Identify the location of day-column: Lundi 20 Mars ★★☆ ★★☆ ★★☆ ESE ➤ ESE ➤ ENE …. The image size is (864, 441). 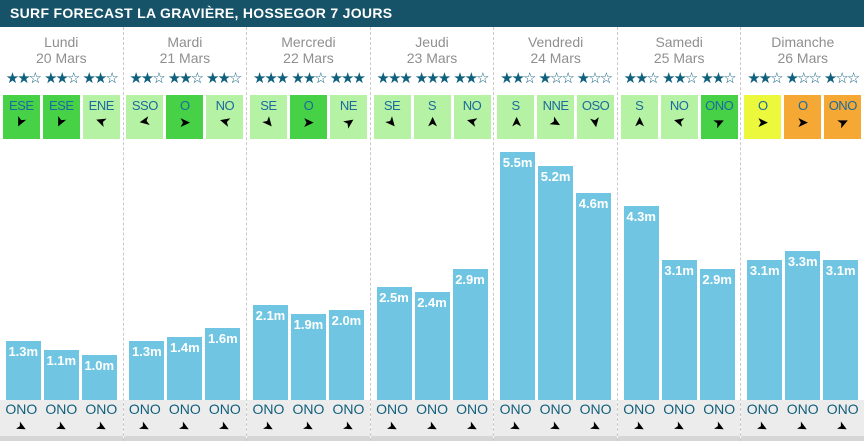
(62, 234).